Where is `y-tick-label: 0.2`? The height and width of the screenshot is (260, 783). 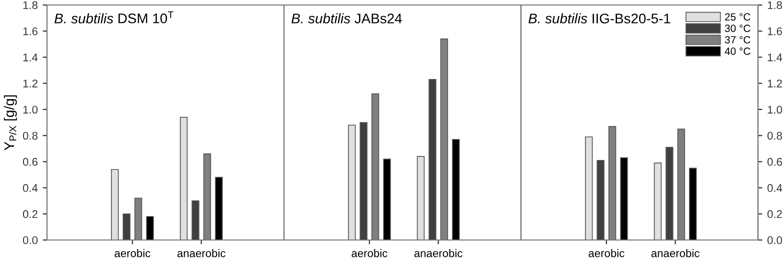
y-tick-label: 0.2 is located at coordinates (30, 214).